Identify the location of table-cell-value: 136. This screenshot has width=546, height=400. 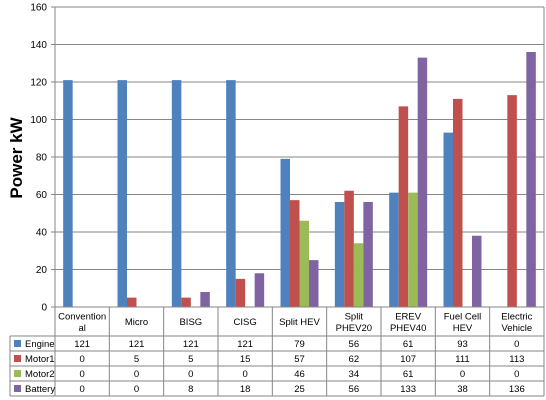
(517, 389).